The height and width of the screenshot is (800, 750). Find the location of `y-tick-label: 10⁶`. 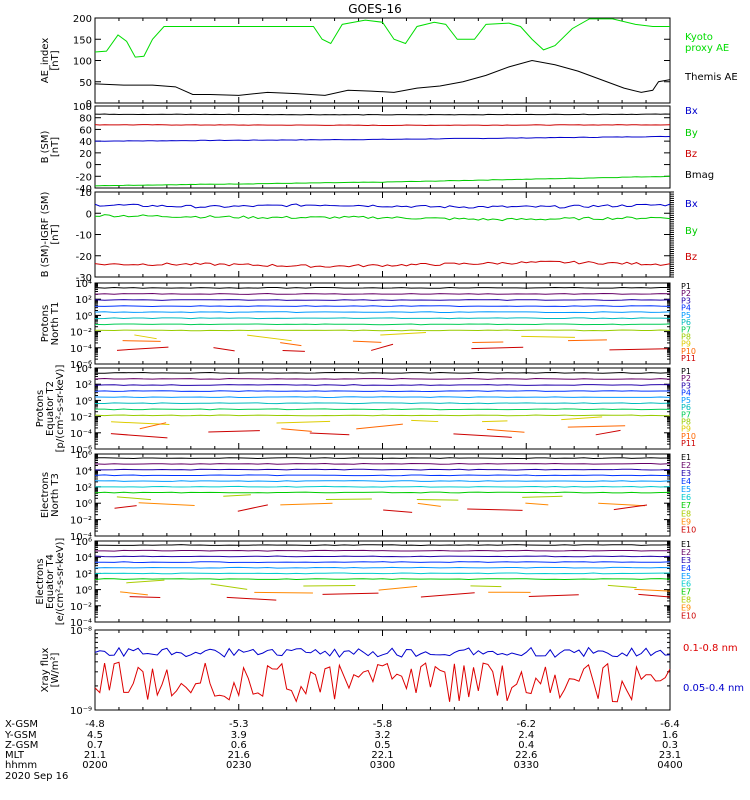

y-tick-label: 10⁶ is located at coordinates (83, 542).